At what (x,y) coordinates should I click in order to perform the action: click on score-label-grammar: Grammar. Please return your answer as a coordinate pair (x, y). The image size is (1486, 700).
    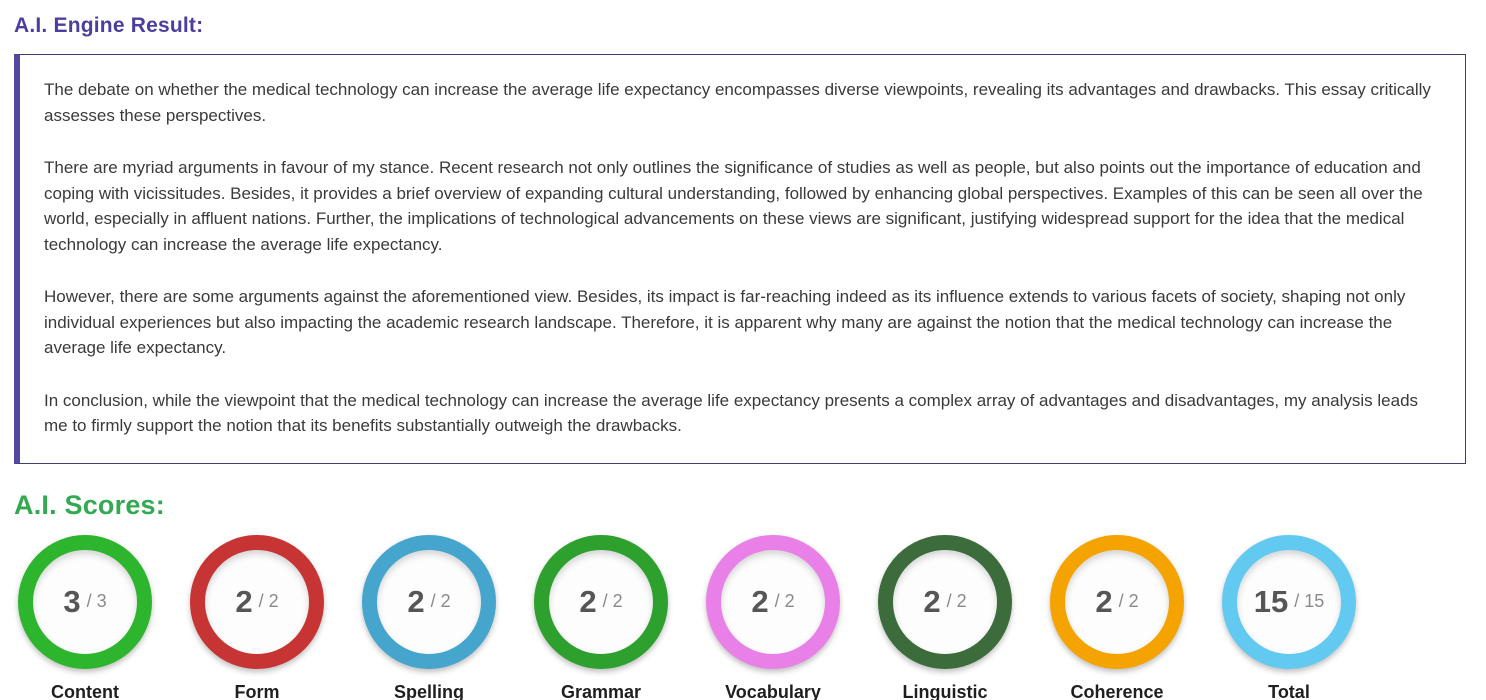
    Looking at the image, I should click on (601, 690).